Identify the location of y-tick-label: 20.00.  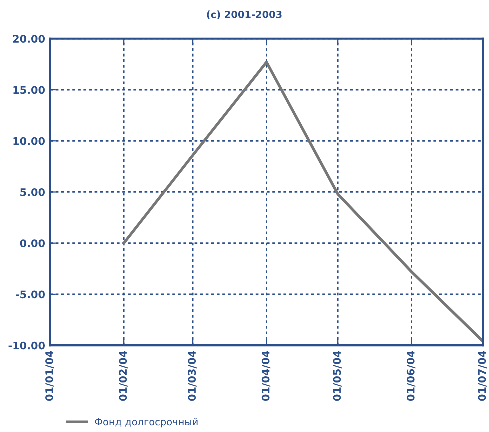
(29, 39).